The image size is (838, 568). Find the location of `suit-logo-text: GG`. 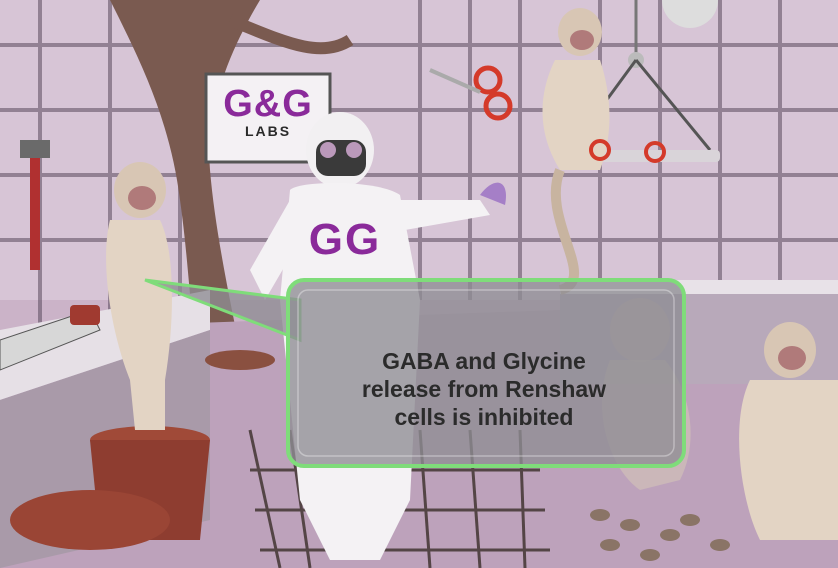

suit-logo-text: GG is located at coordinates (345, 240).